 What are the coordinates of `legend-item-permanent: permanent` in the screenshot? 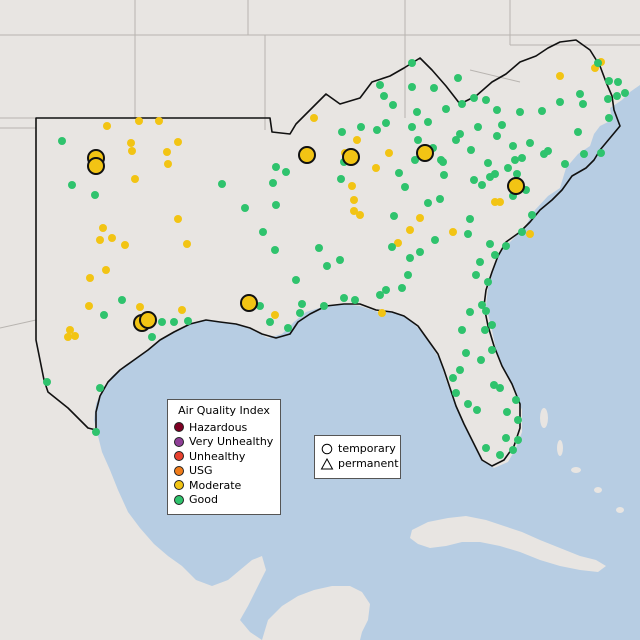 It's located at (357, 463).